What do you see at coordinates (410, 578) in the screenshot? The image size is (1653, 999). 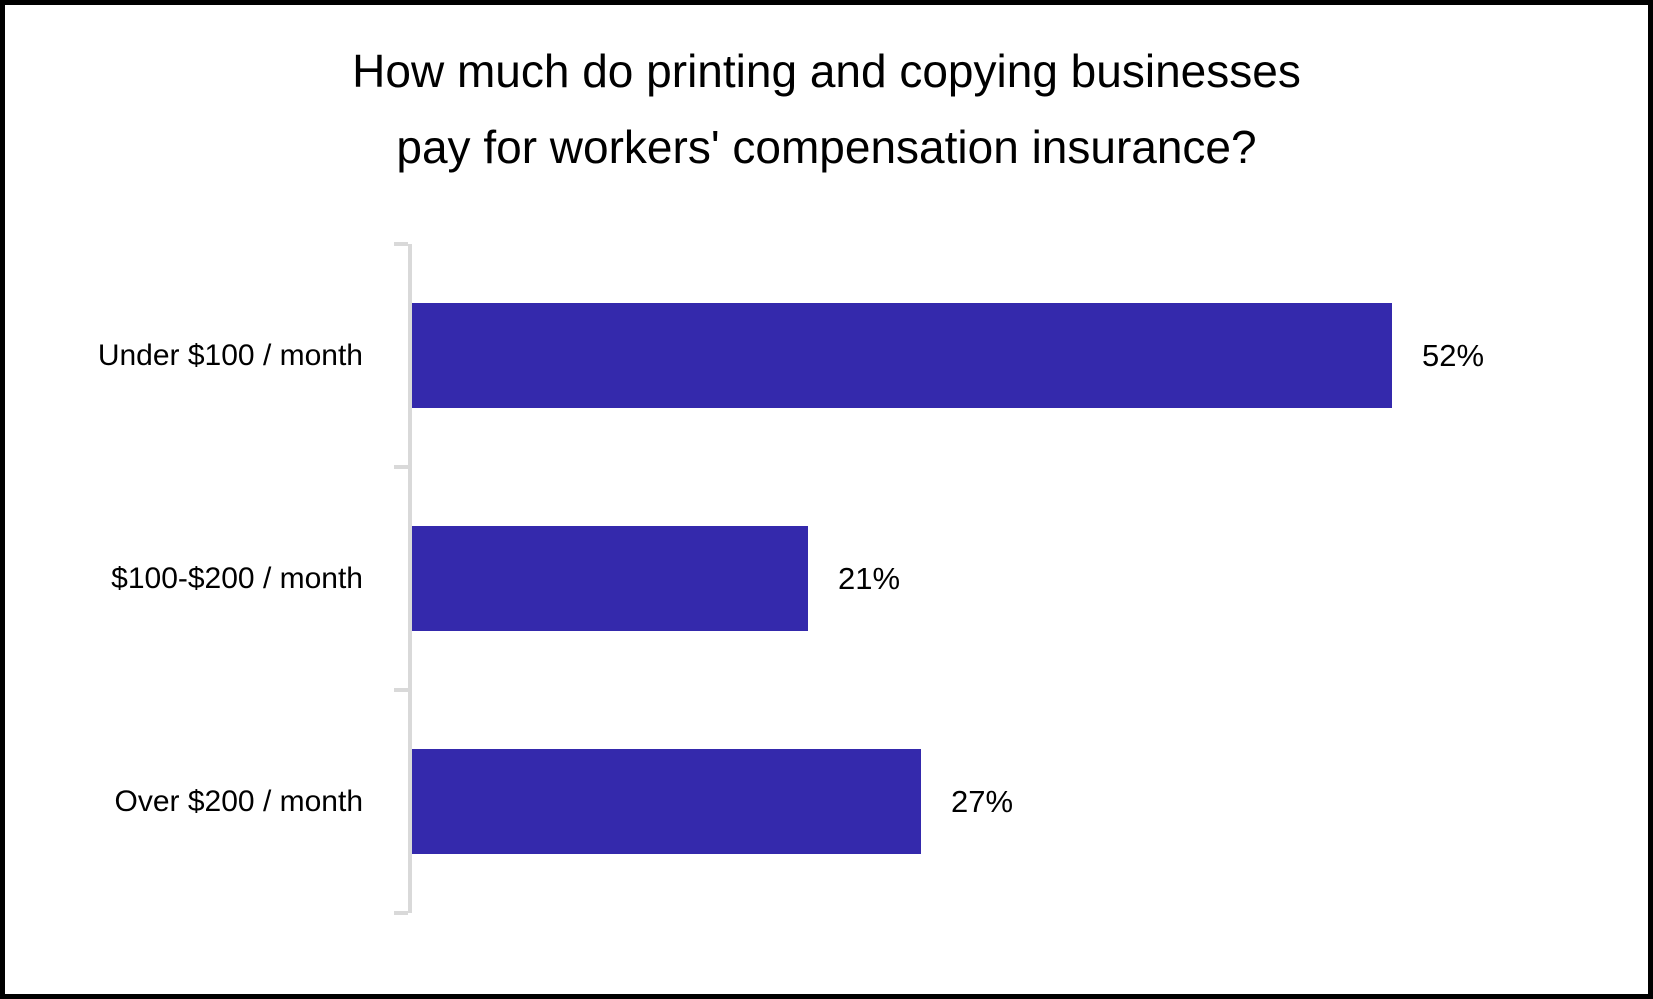 I see `category-axis-line` at bounding box center [410, 578].